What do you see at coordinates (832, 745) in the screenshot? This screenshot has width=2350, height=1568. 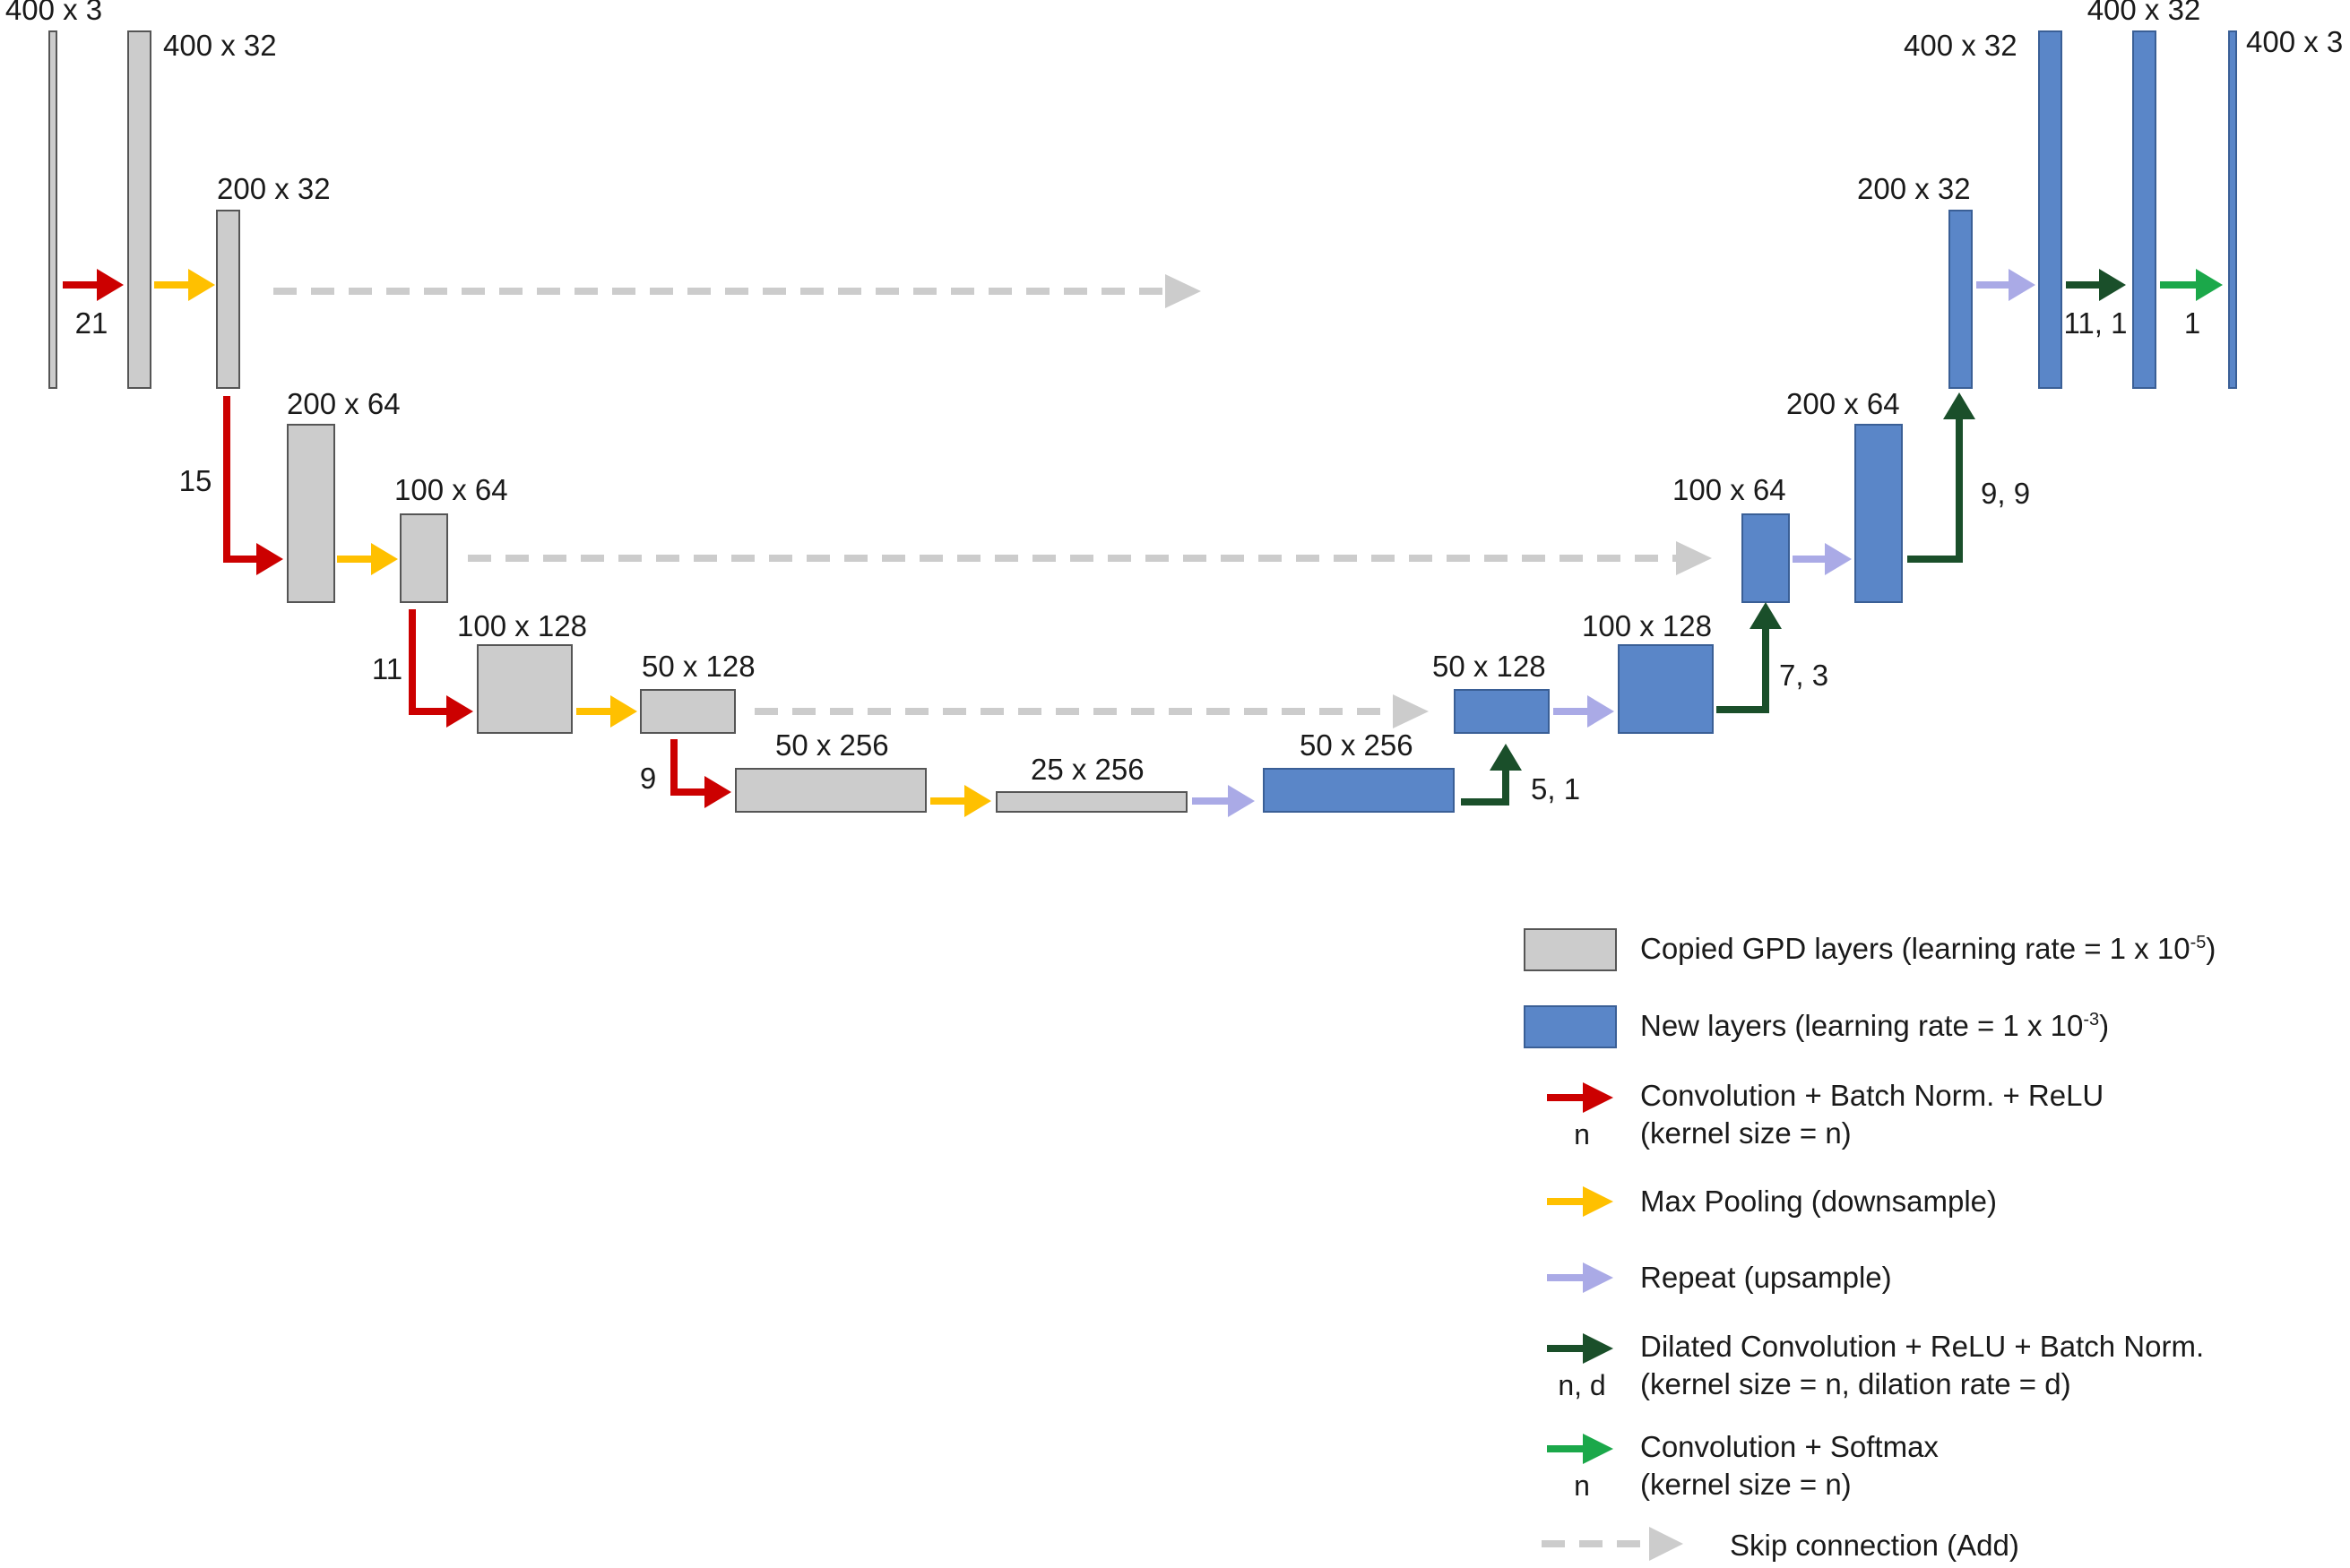 I see `layer-label-enc-conv4: 50 x 256` at bounding box center [832, 745].